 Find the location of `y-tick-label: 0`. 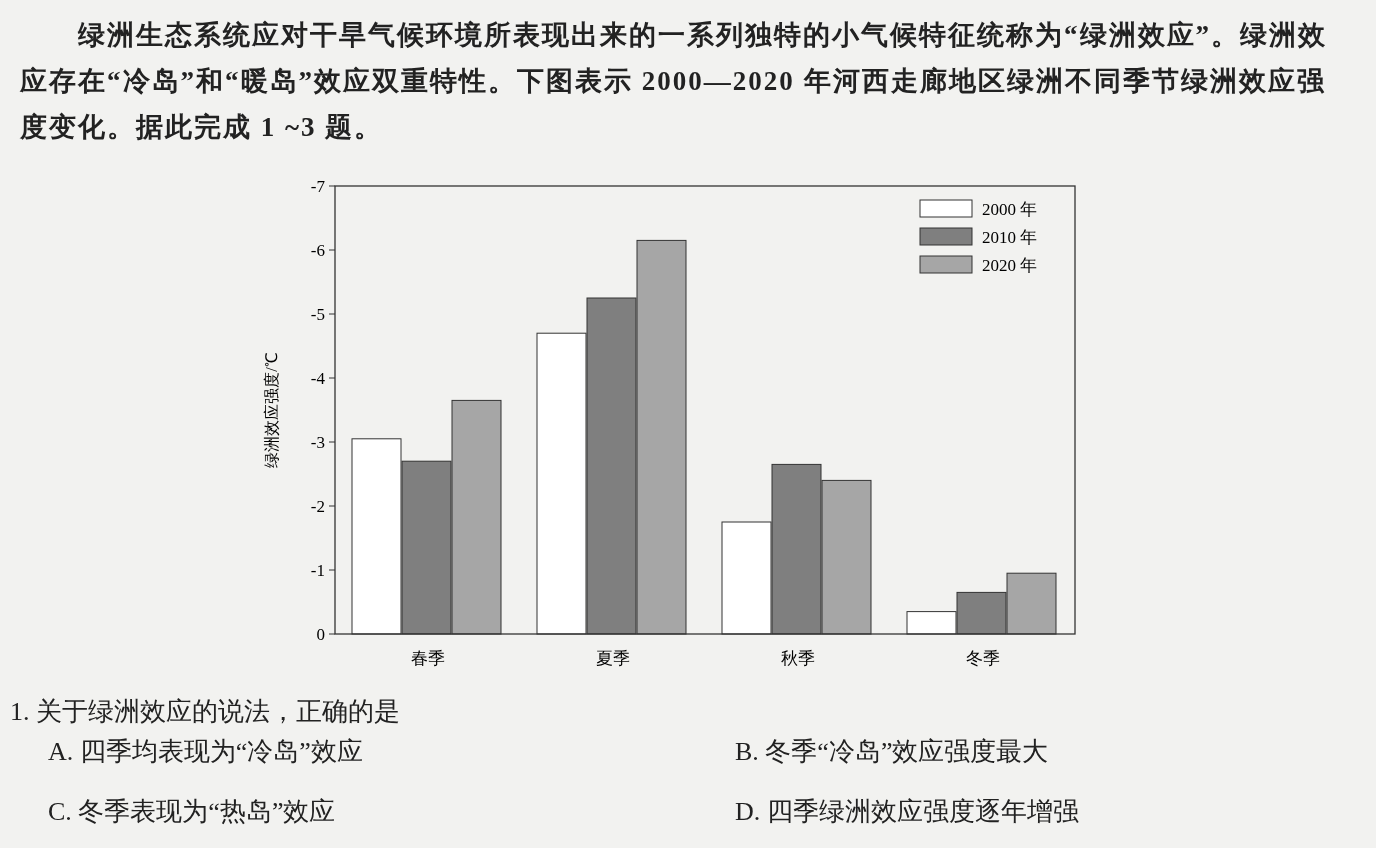

y-tick-label: 0 is located at coordinates (320, 634).